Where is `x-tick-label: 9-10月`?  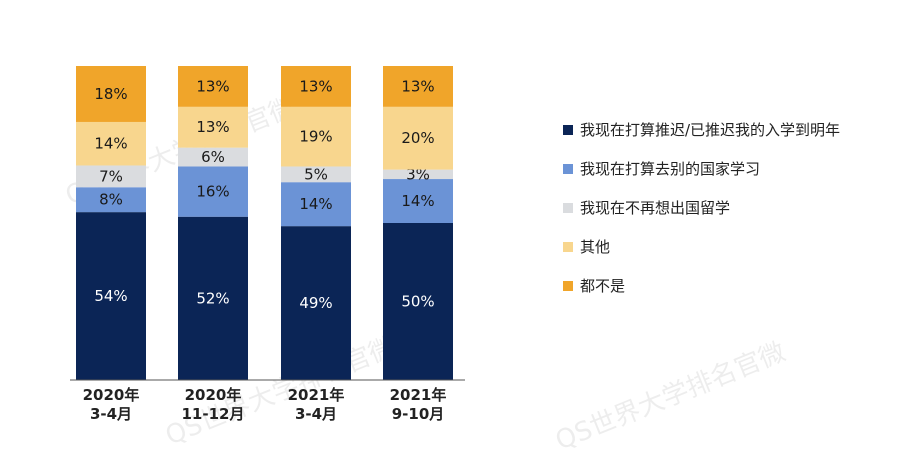 x-tick-label: 9-10月 is located at coordinates (418, 414).